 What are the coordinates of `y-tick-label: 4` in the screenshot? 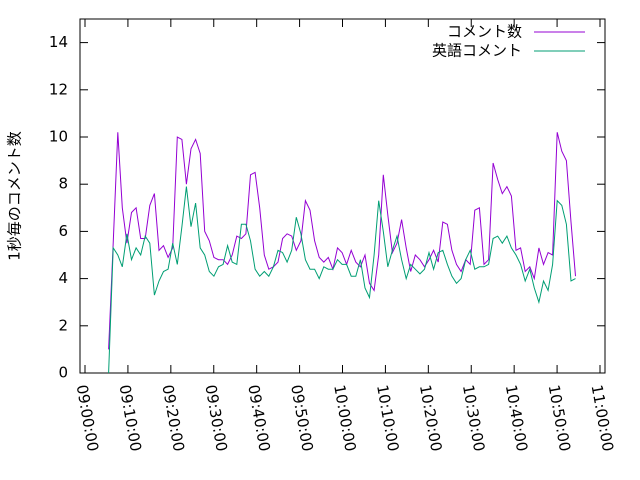 It's located at (63, 278).